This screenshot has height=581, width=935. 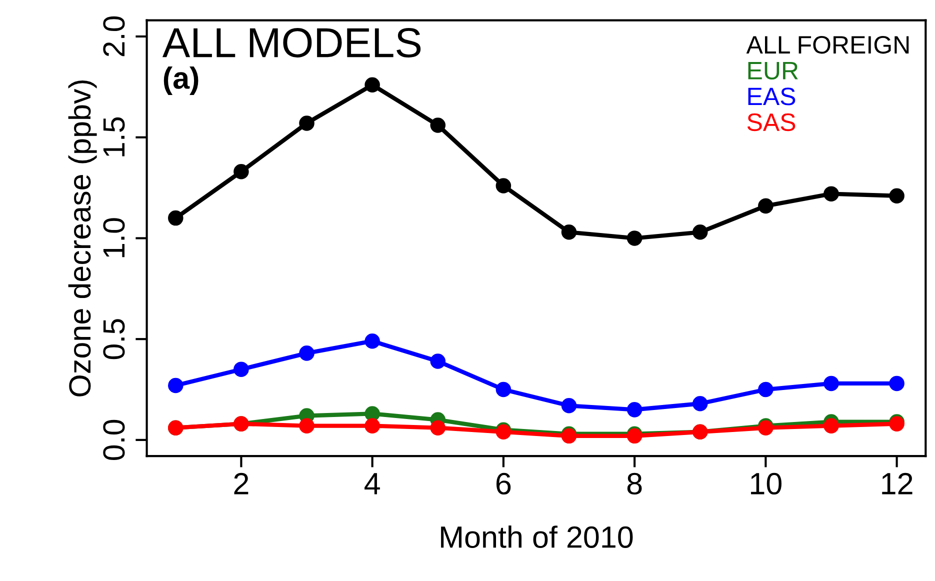 What do you see at coordinates (772, 97) in the screenshot?
I see `text: EAS` at bounding box center [772, 97].